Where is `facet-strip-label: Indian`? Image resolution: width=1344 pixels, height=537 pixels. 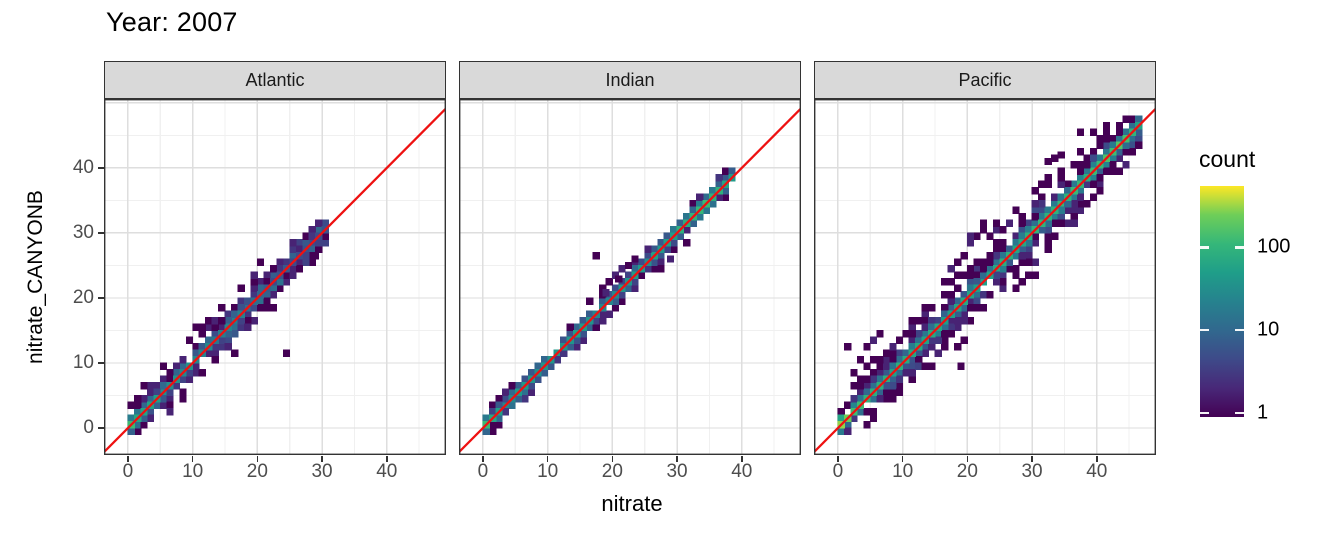
facet-strip-label: Indian is located at coordinates (630, 79).